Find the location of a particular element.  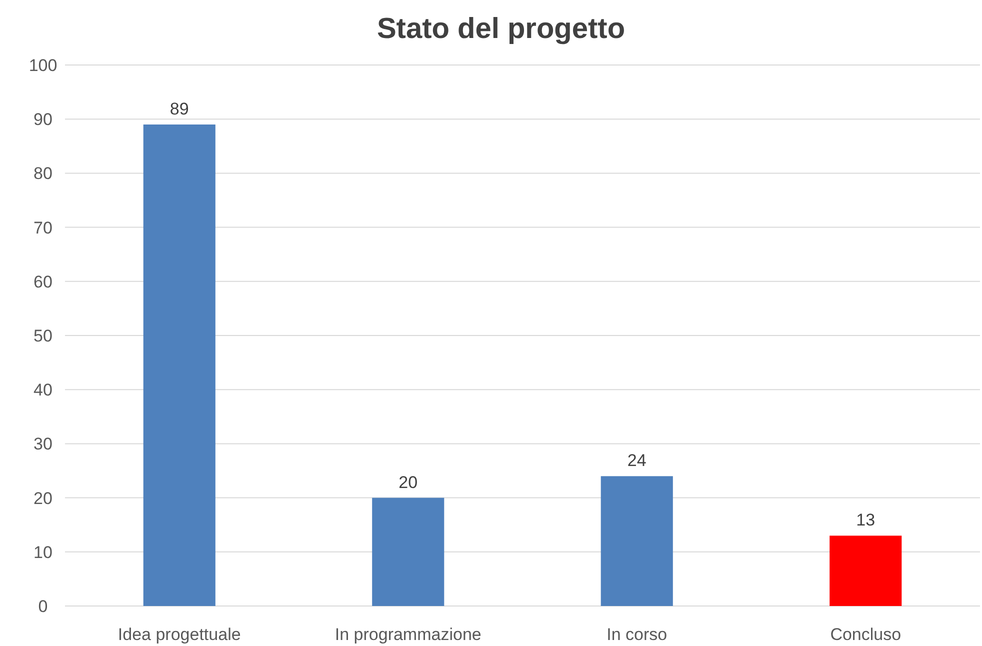

y-tick-label: 30 is located at coordinates (43, 444).